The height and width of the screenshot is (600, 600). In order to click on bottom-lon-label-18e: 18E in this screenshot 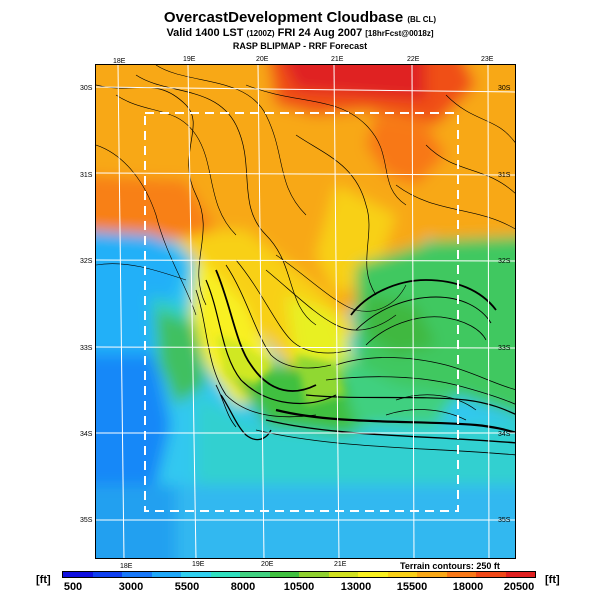, I will do `click(126, 566)`.